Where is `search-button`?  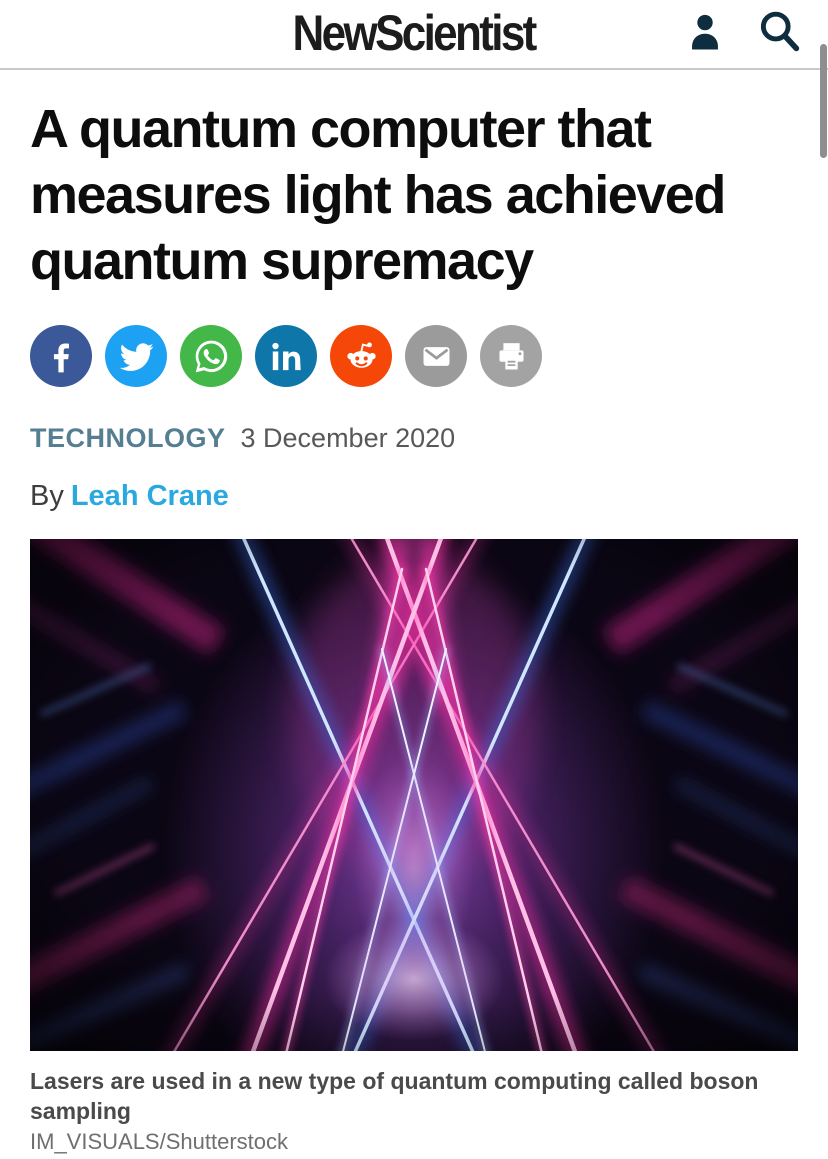
search-button is located at coordinates (779, 31).